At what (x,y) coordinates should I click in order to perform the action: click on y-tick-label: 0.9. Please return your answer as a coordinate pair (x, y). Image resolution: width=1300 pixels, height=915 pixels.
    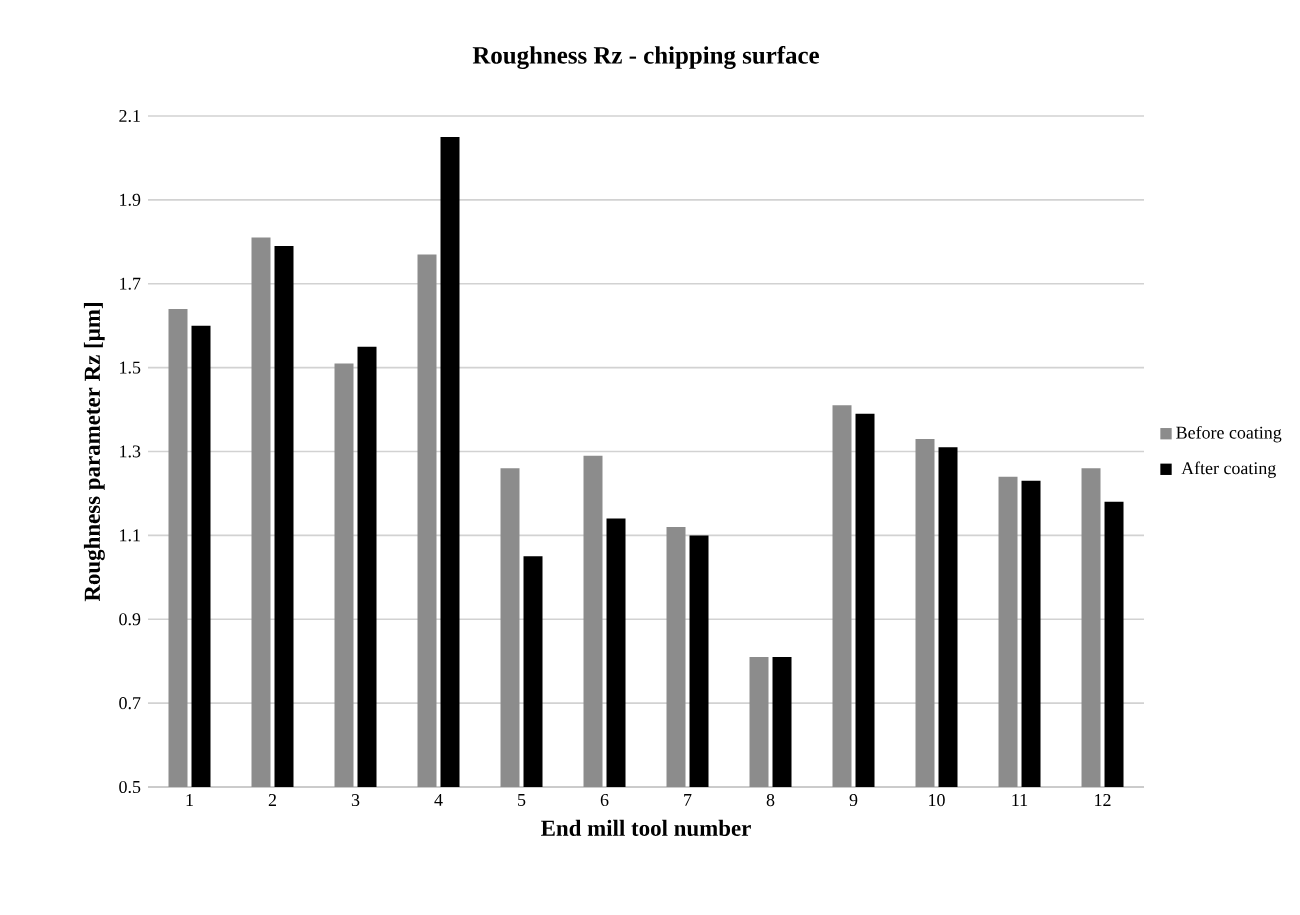
    Looking at the image, I should click on (130, 619).